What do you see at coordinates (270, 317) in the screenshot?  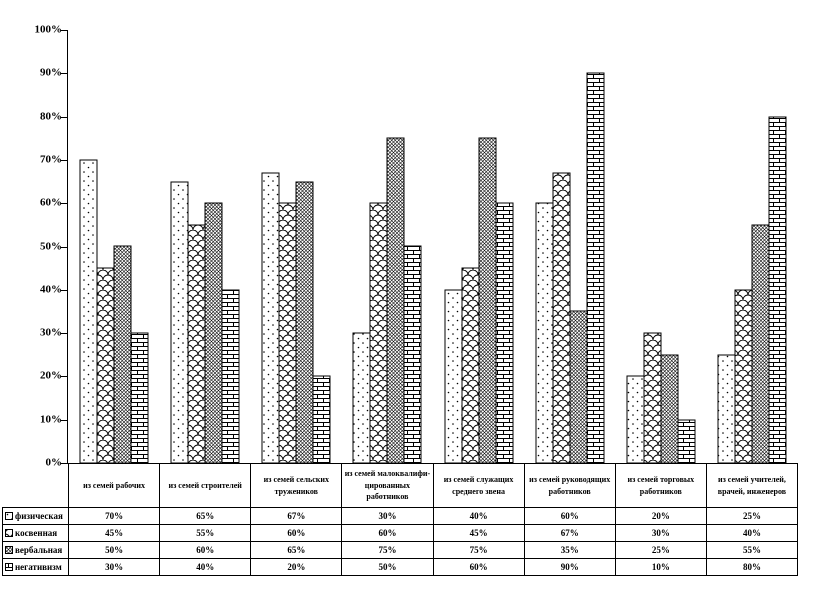 I see `bar-физическая-3` at bounding box center [270, 317].